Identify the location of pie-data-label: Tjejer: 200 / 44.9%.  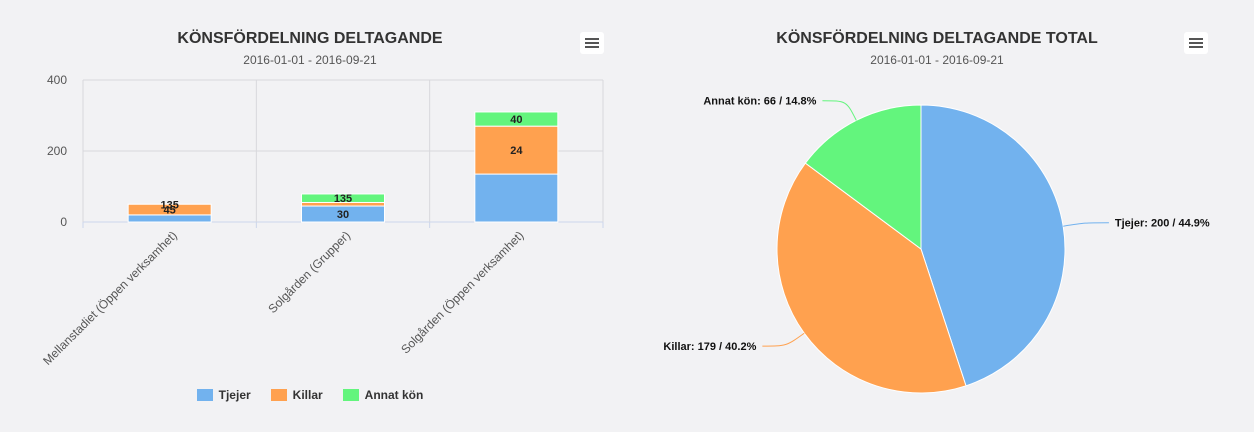
(1162, 224).